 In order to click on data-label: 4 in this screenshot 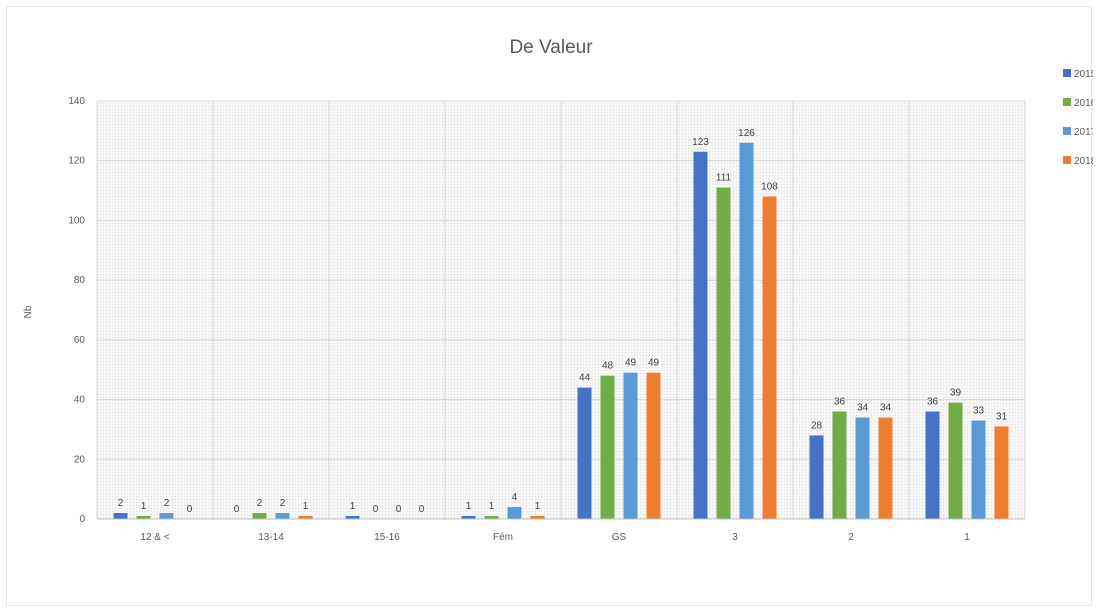, I will do `click(515, 497)`.